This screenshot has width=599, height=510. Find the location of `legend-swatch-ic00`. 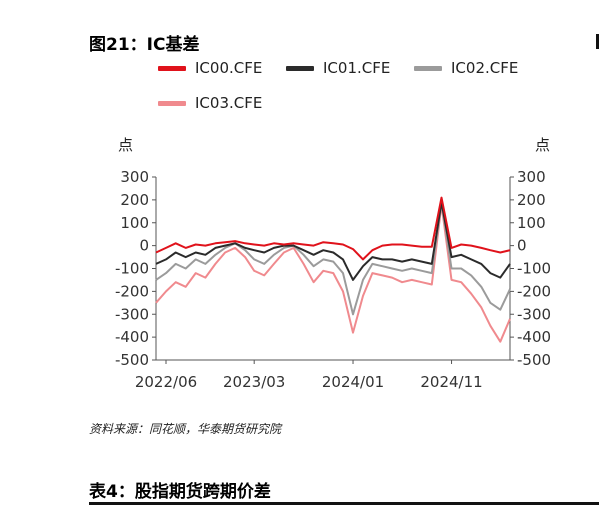

legend-swatch-ic00 is located at coordinates (172, 68).